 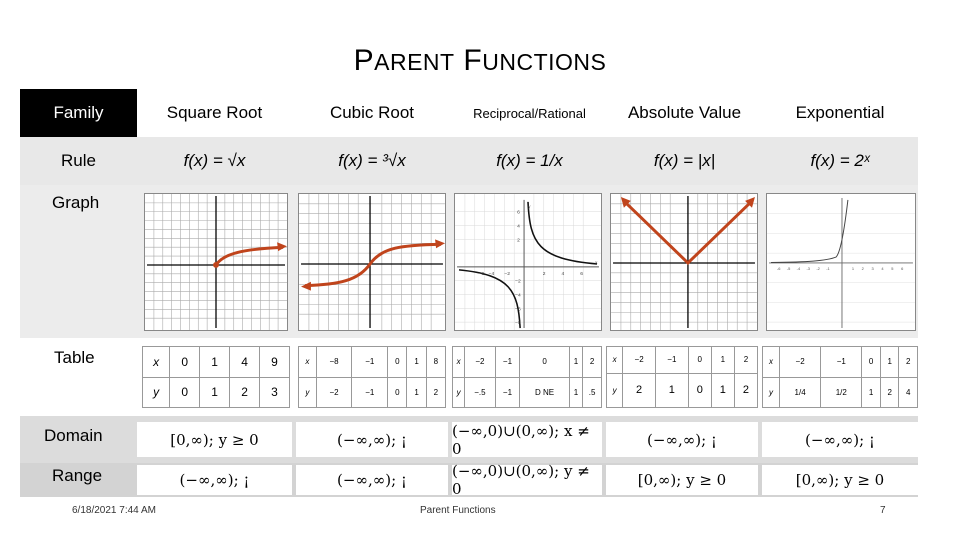 I want to click on domain-reciprocal: (−∞,0)∪(0,∞); x ≠ 0, so click(x=527, y=440).